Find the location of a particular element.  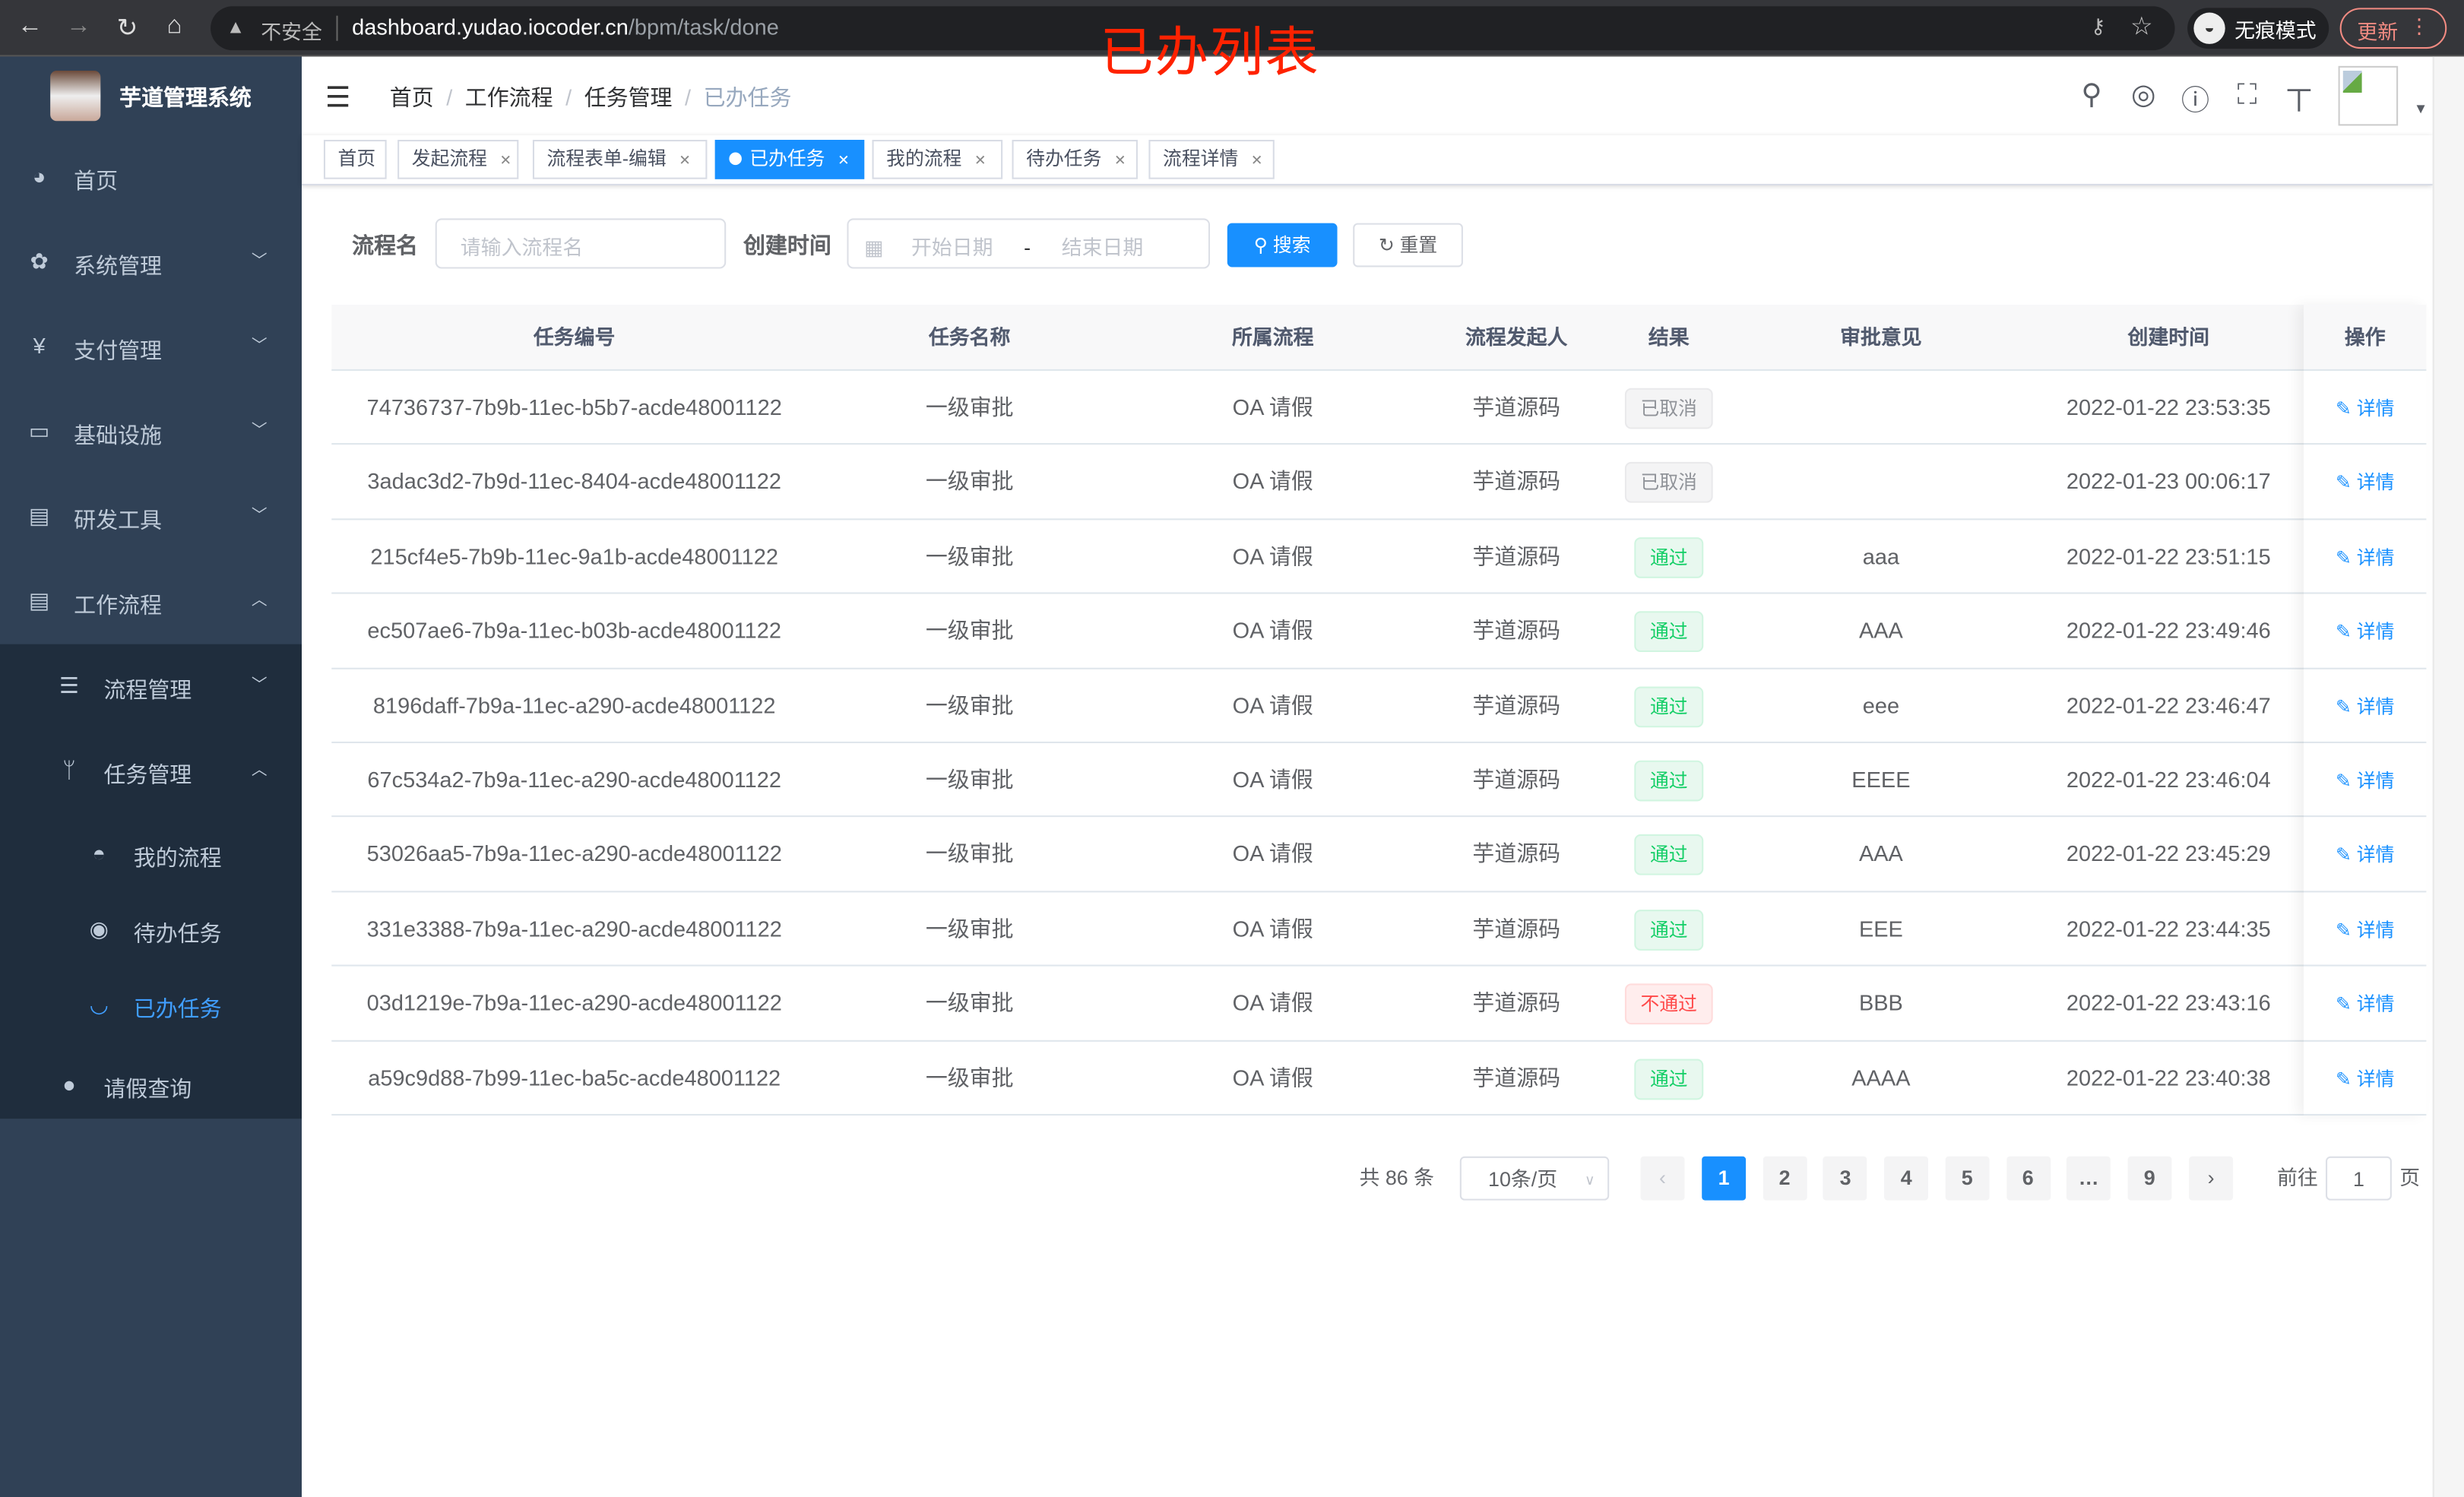

table-cell: 已取消 is located at coordinates (1669, 407).